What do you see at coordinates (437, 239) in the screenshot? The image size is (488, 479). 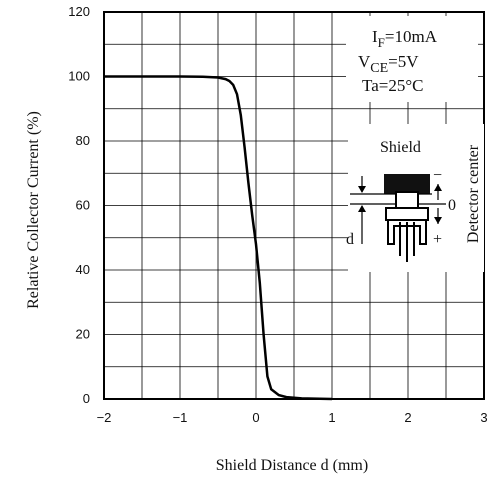 I see `inset-plus-label: +` at bounding box center [437, 239].